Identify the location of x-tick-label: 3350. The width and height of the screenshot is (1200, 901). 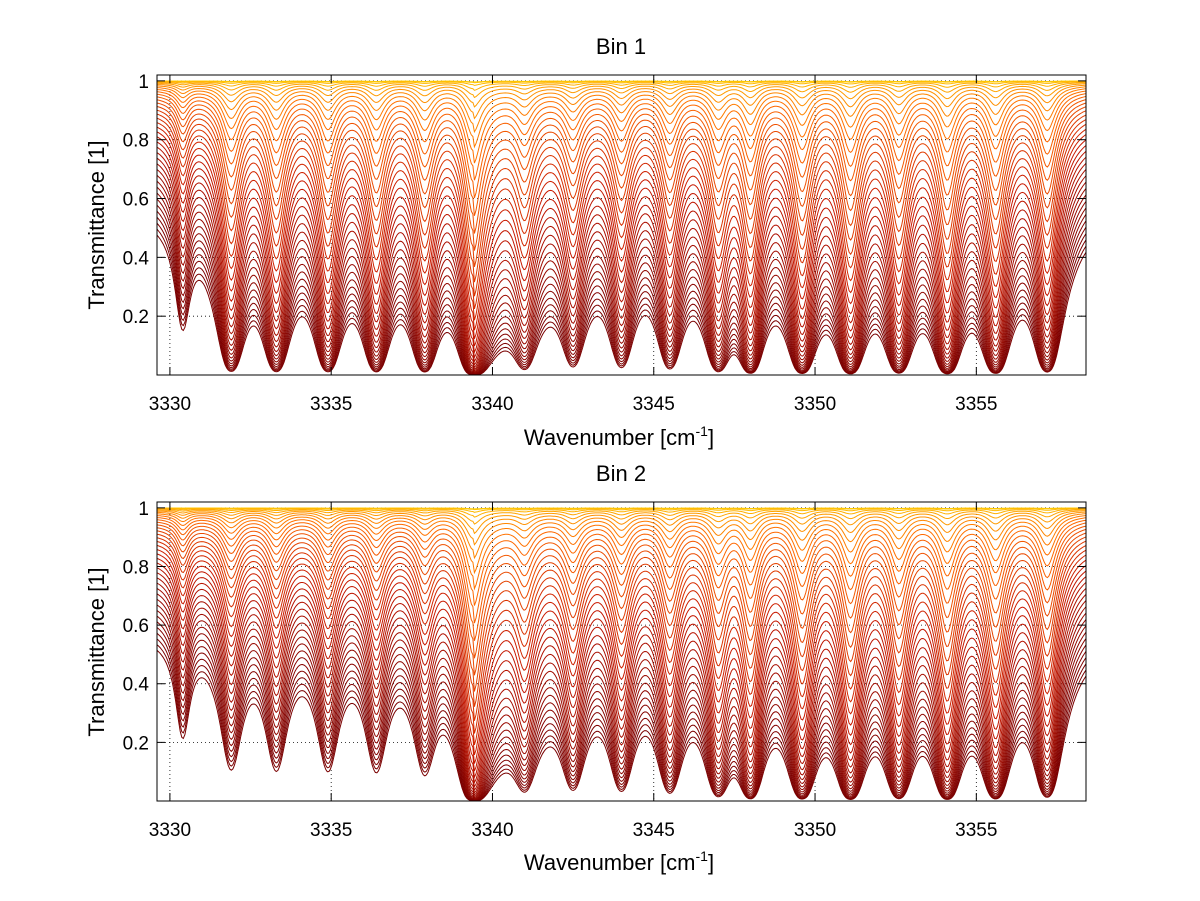
(815, 404).